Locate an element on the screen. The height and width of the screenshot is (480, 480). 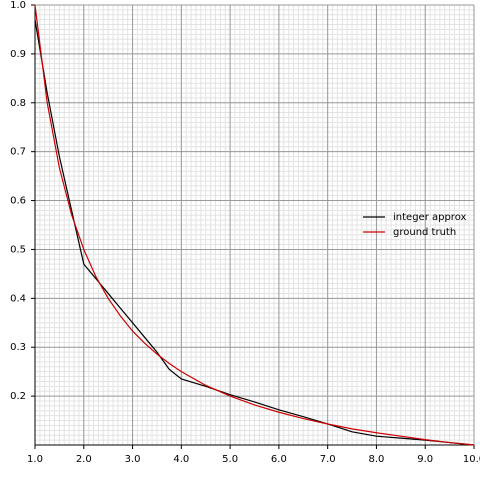
y-tick-label: 0.4 is located at coordinates (18, 298).